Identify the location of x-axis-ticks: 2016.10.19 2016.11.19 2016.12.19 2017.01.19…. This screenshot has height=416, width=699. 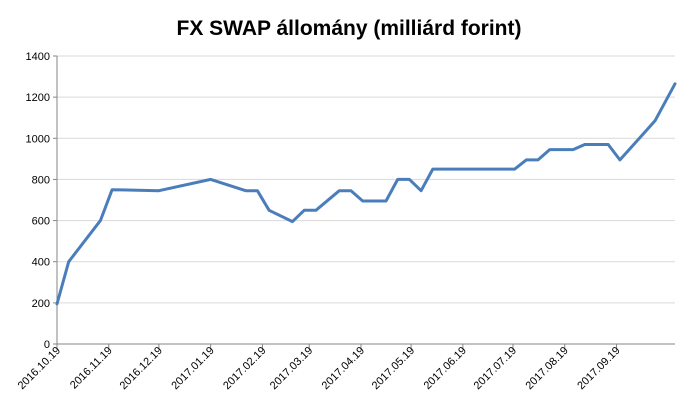
(319, 368).